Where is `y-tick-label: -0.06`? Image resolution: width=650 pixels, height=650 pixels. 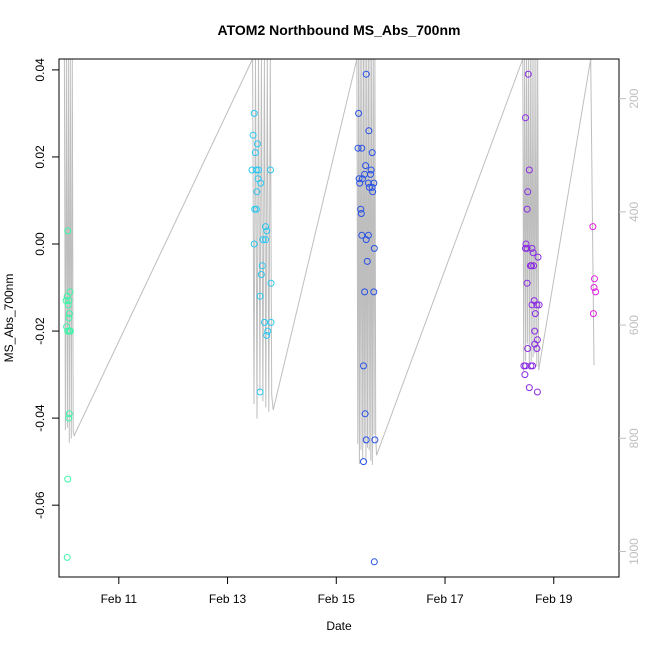
y-tick-label: -0.06 is located at coordinates (40, 505).